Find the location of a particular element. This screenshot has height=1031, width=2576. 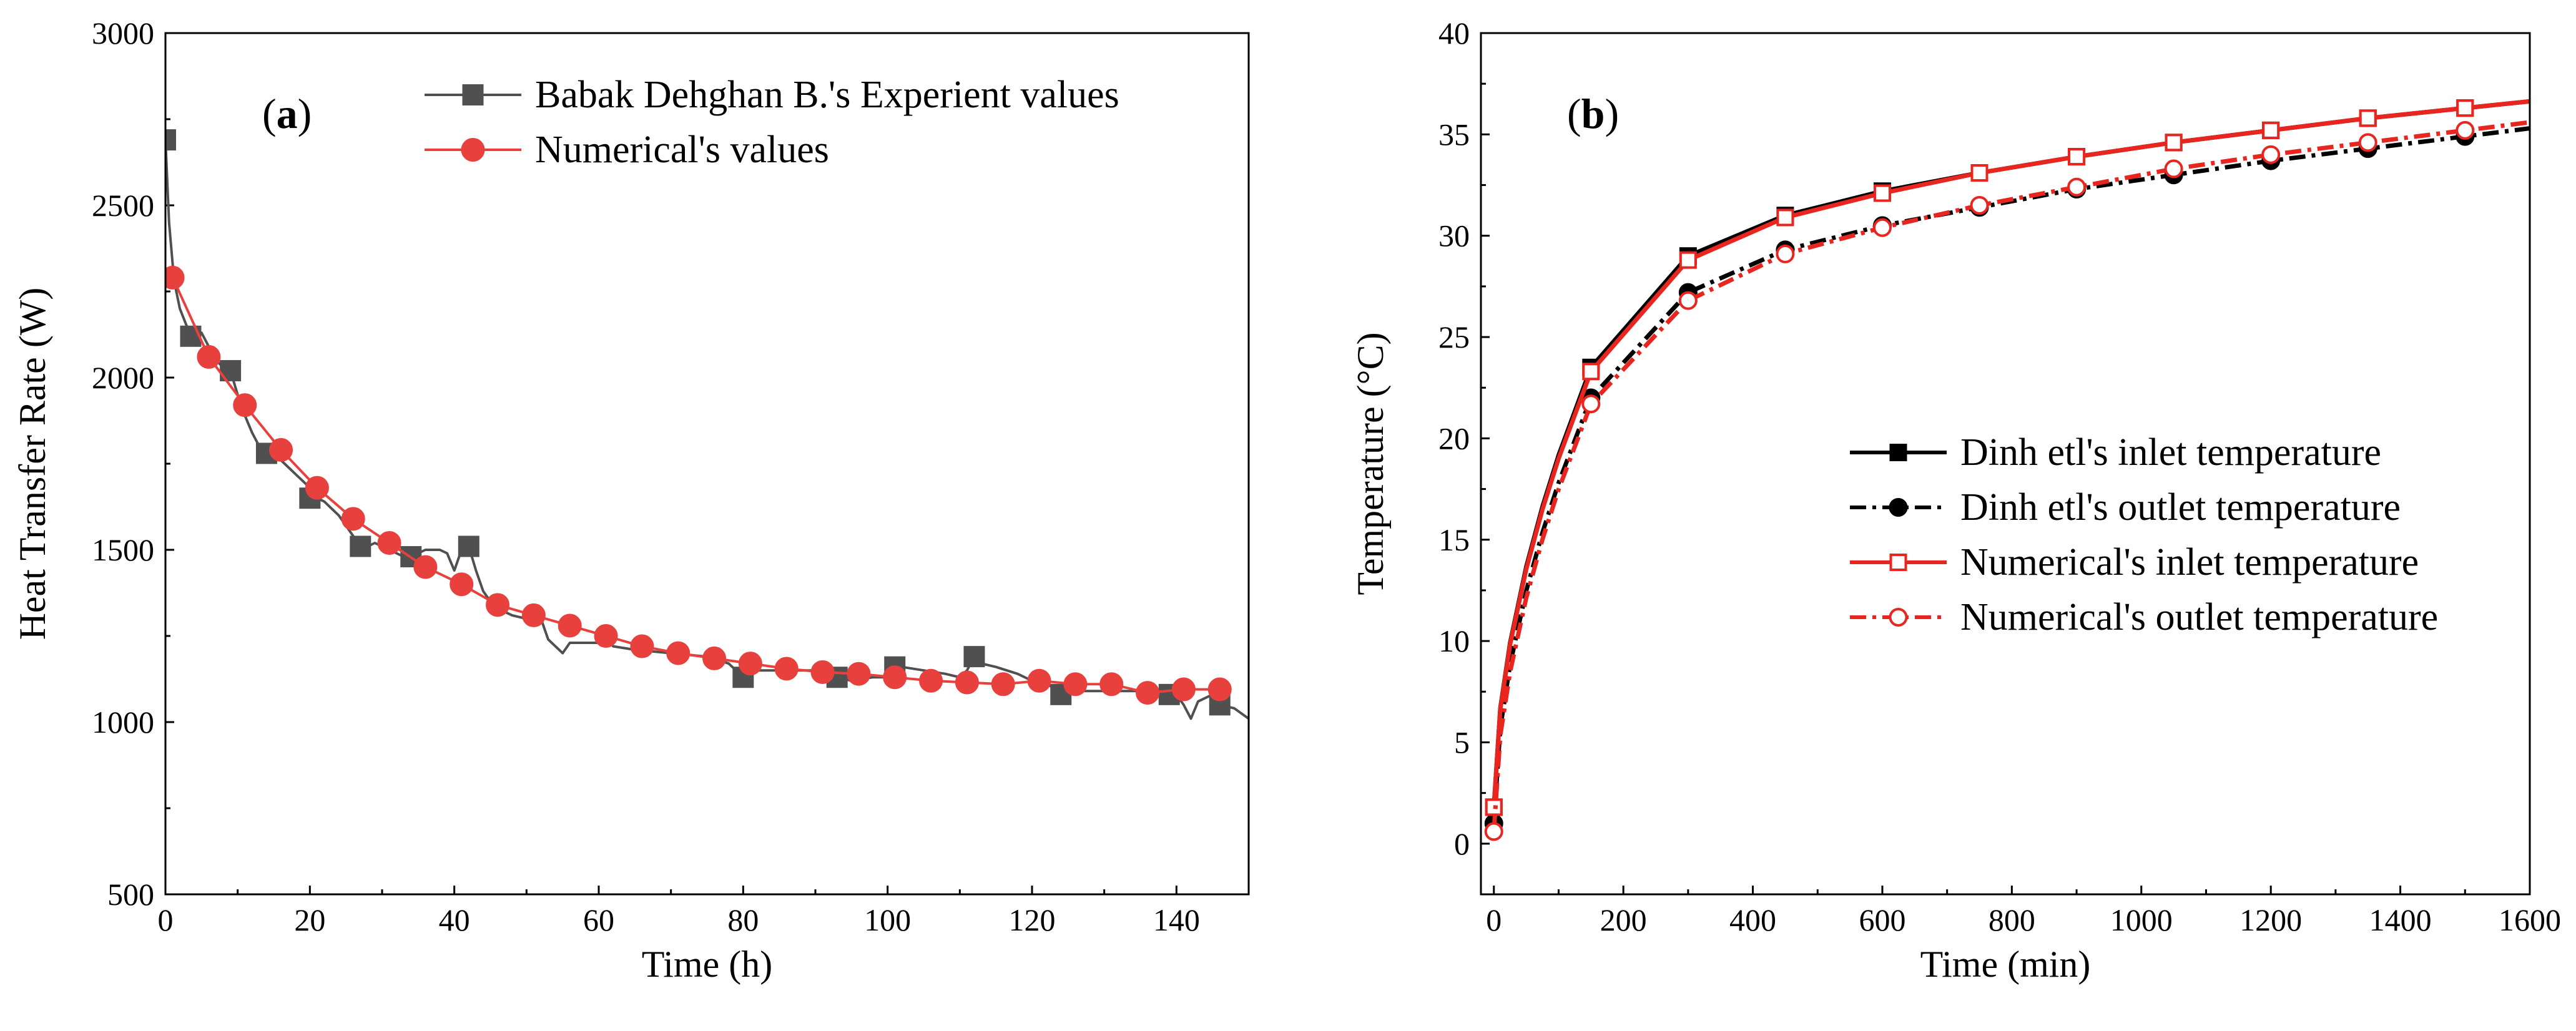

panel-label: (a) is located at coordinates (287, 113).